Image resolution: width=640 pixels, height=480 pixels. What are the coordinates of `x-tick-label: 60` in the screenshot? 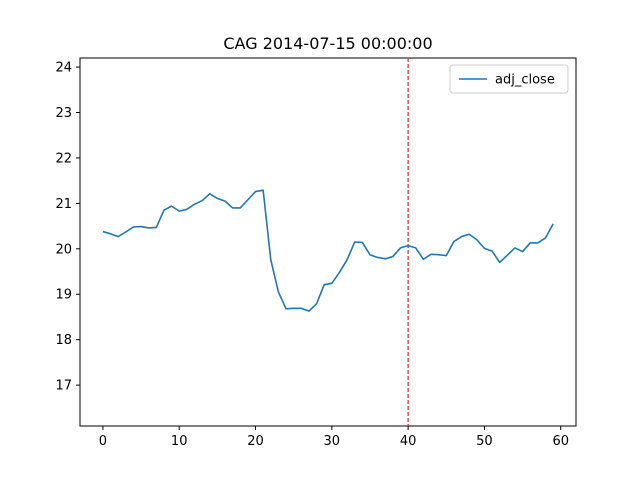 It's located at (560, 441).